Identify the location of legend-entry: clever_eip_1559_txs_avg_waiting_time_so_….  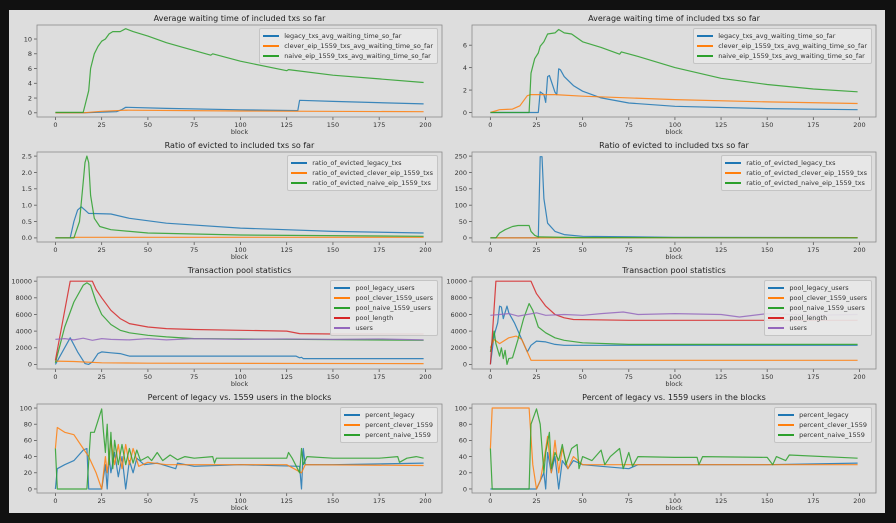
(782, 46).